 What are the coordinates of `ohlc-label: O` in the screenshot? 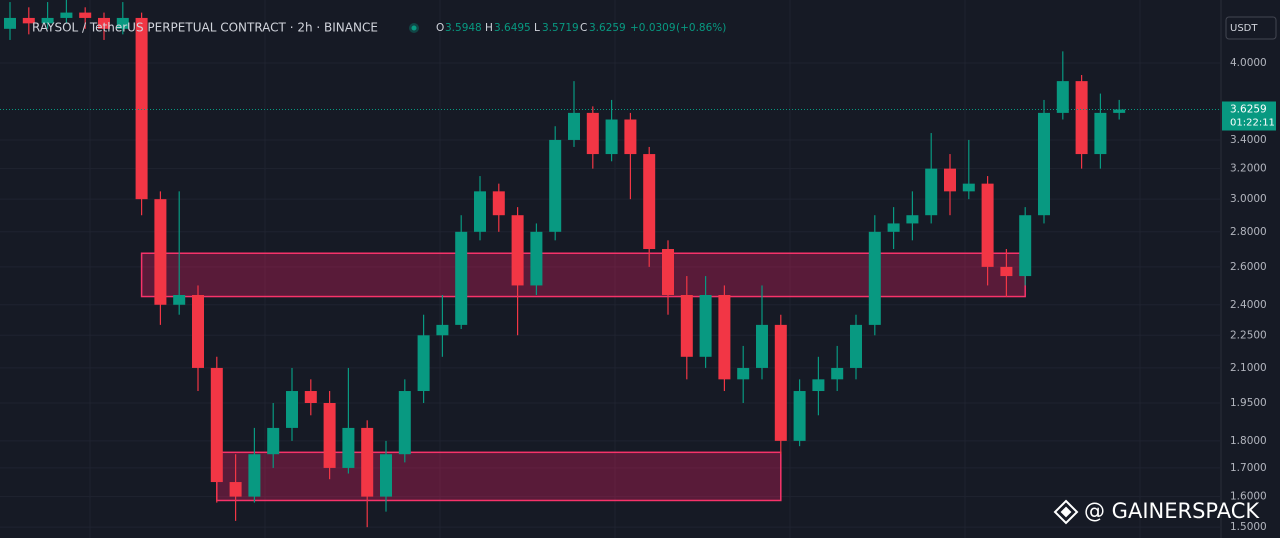 It's located at (440, 28).